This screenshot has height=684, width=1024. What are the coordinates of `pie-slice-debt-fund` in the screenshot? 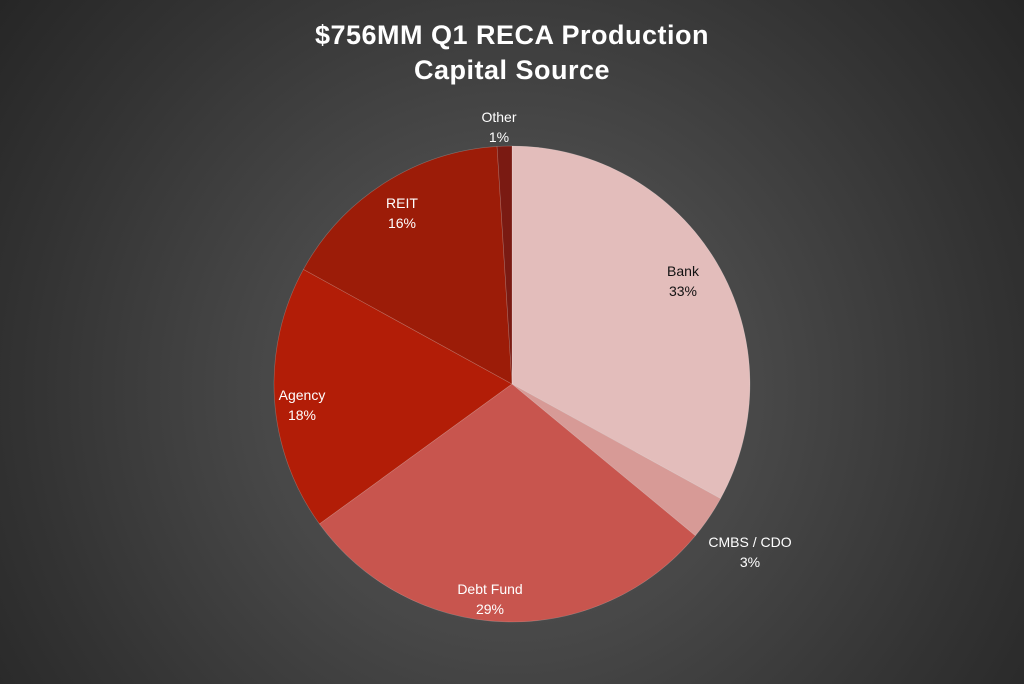 It's located at (507, 503).